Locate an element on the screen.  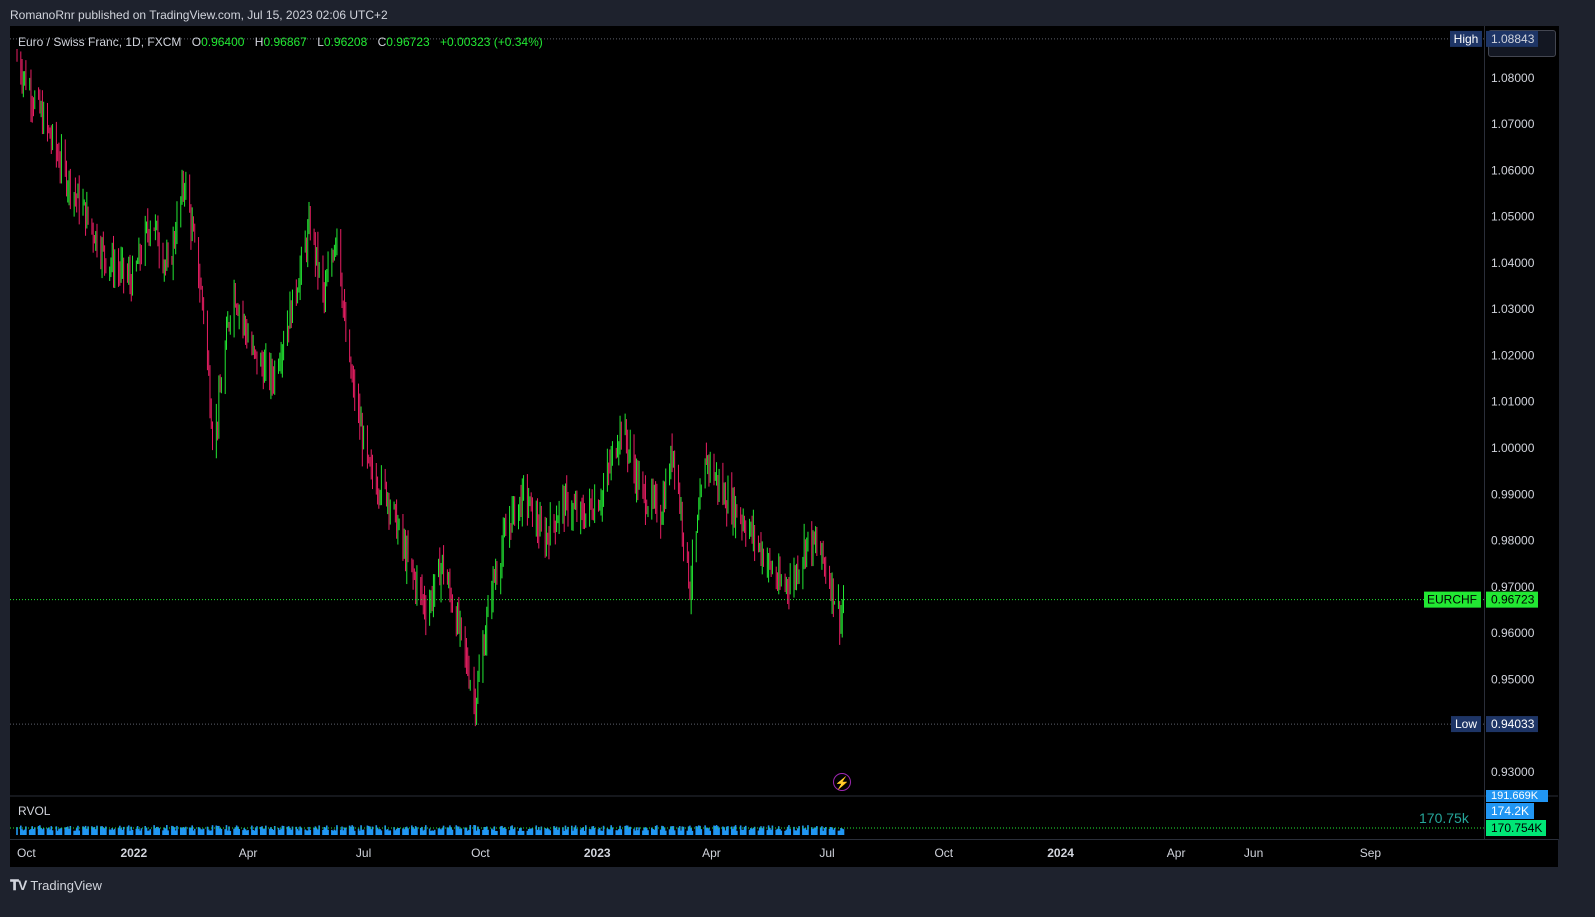
symbol-tag is located at coordinates (1452, 599).